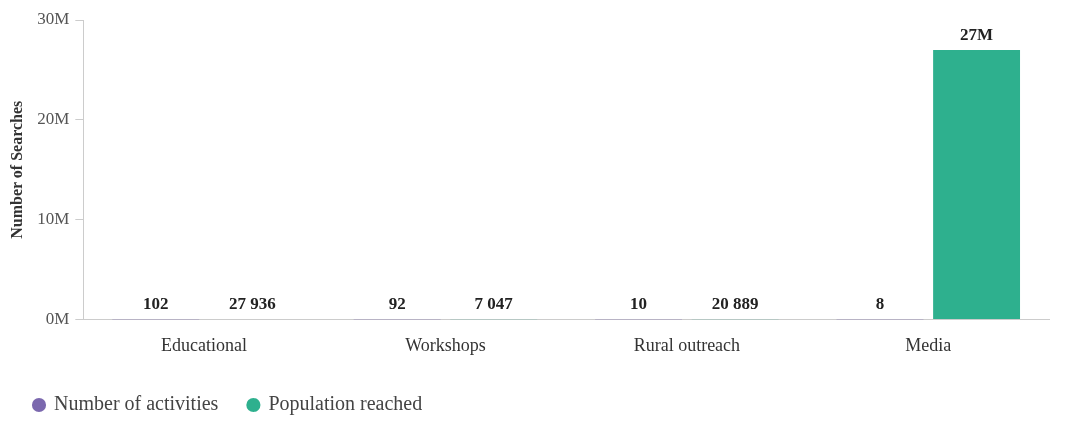  Describe the element at coordinates (57, 318) in the screenshot. I see `y-tick-label: 0M` at that location.